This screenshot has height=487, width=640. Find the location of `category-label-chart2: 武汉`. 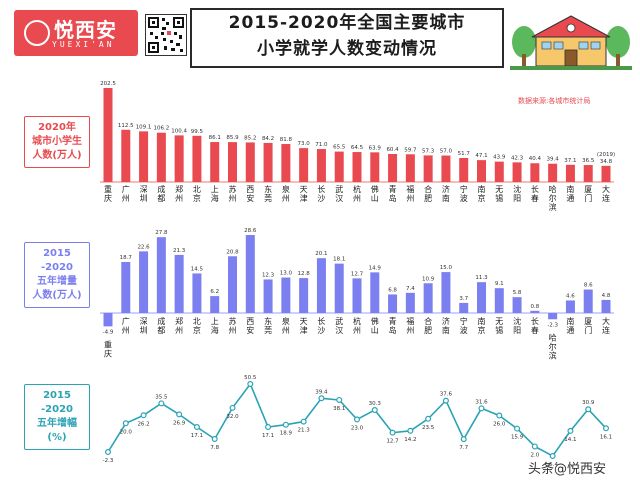

category-label-chart2: 武汉 is located at coordinates (339, 325).